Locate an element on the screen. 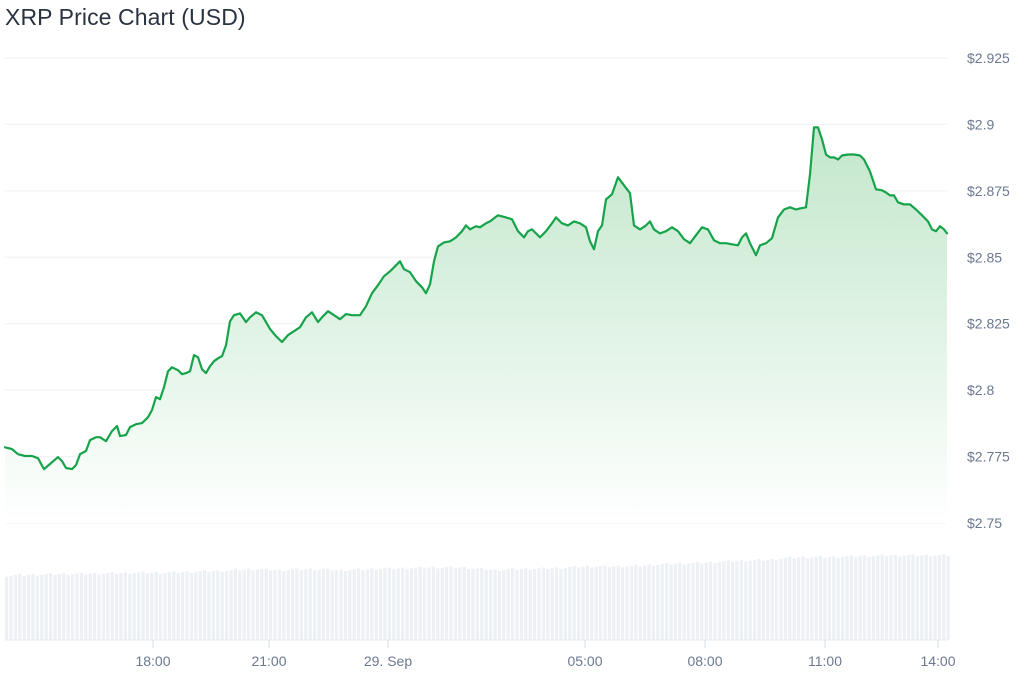  x-tick-label: 14:00 is located at coordinates (937, 661).